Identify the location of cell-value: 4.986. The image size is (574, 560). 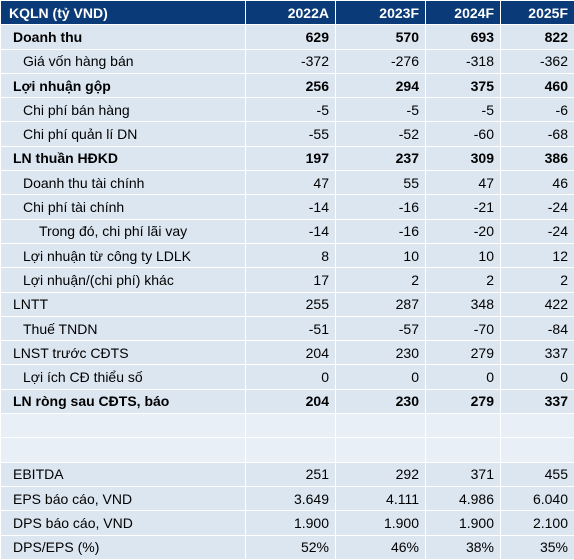
(463, 498).